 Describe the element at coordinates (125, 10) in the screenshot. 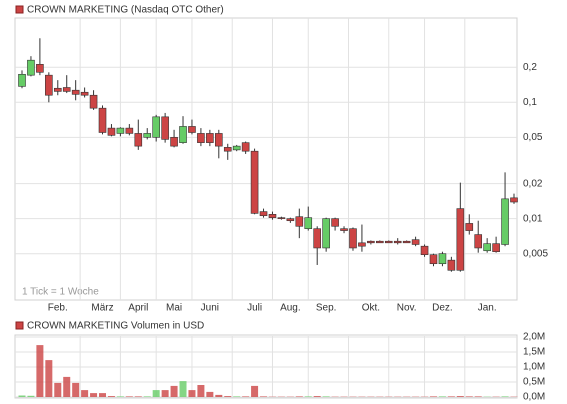

I see `chart-title: CROWN MARKETING (Nasdaq OTC Other)` at that location.